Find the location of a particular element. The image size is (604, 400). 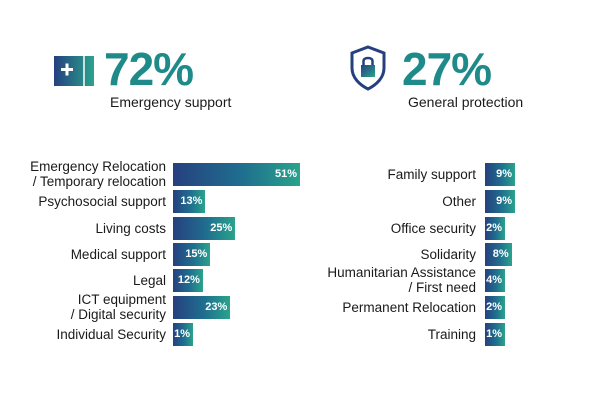

bar: 15% is located at coordinates (192, 254).